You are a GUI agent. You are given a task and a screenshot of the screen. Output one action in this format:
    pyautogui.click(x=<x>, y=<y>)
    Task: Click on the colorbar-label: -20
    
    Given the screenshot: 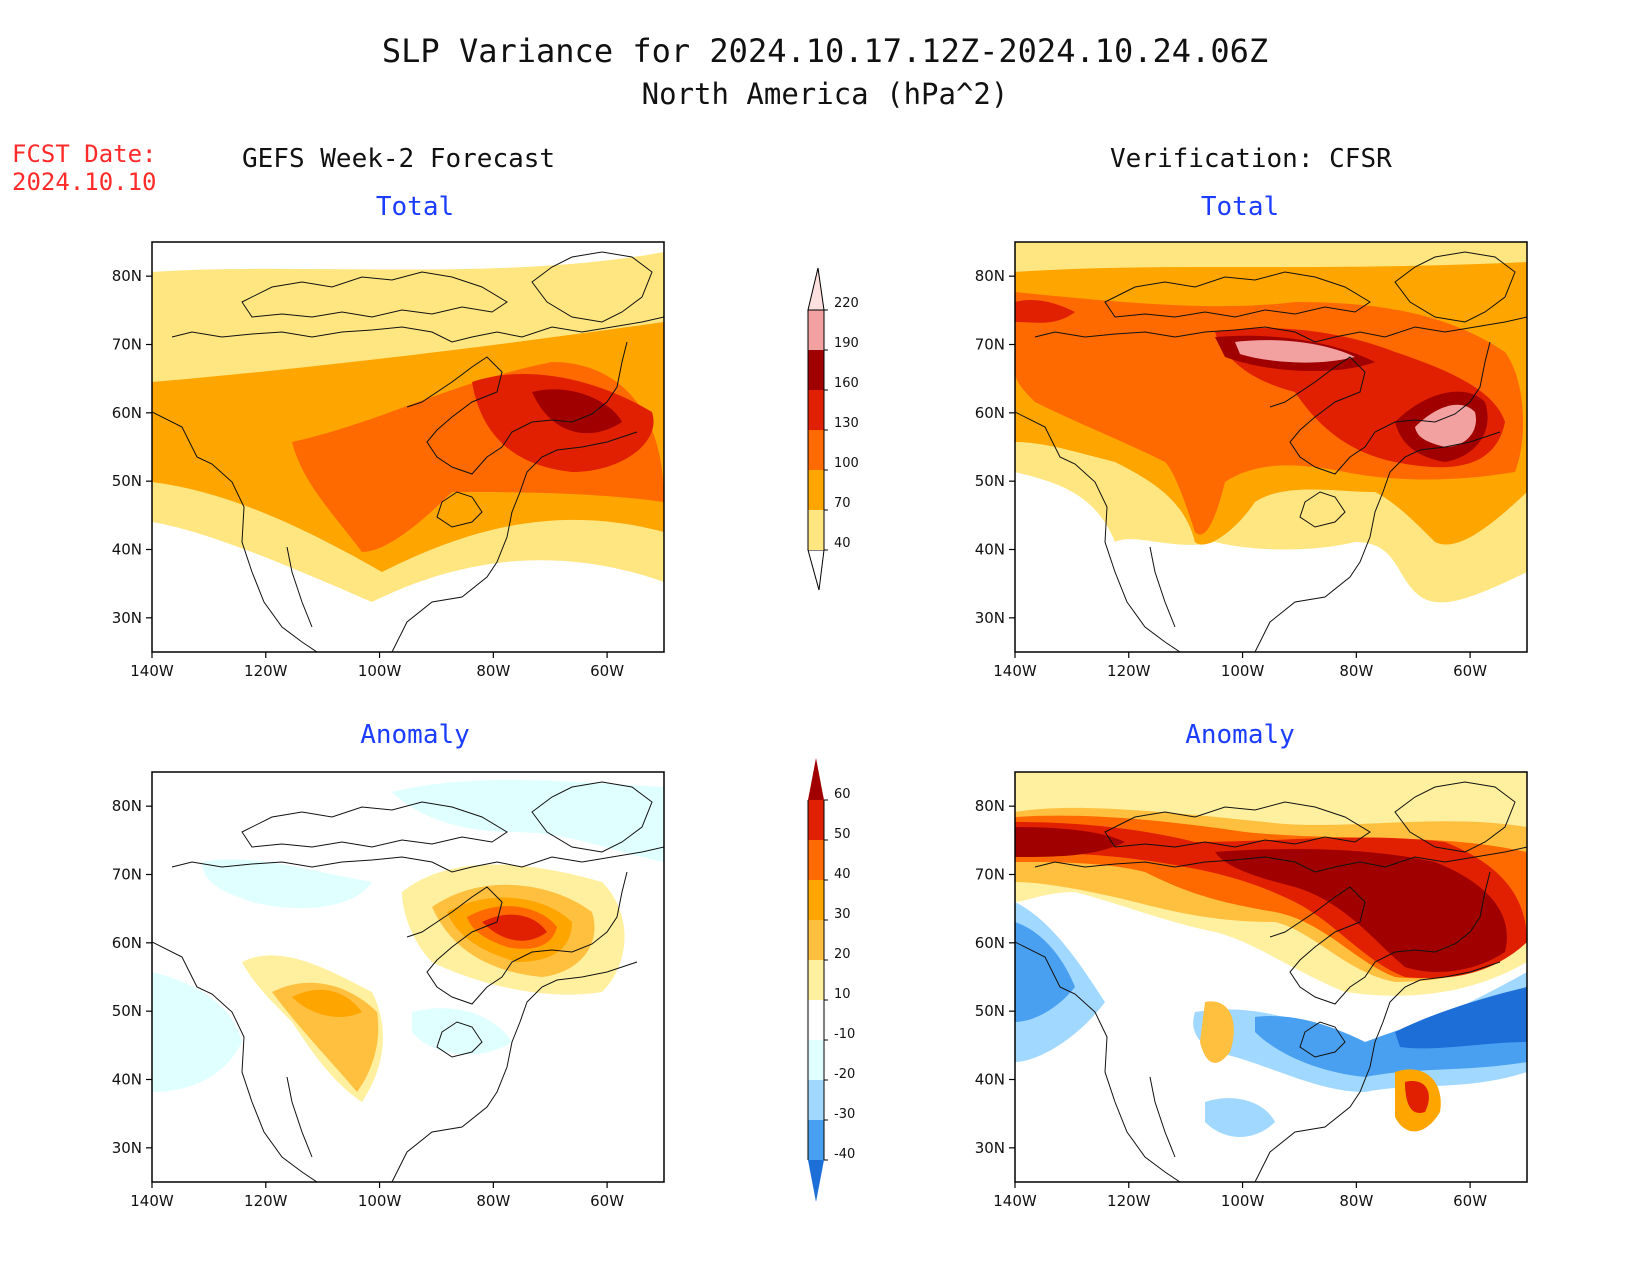 What is the action you would take?
    pyautogui.click(x=844, y=1074)
    